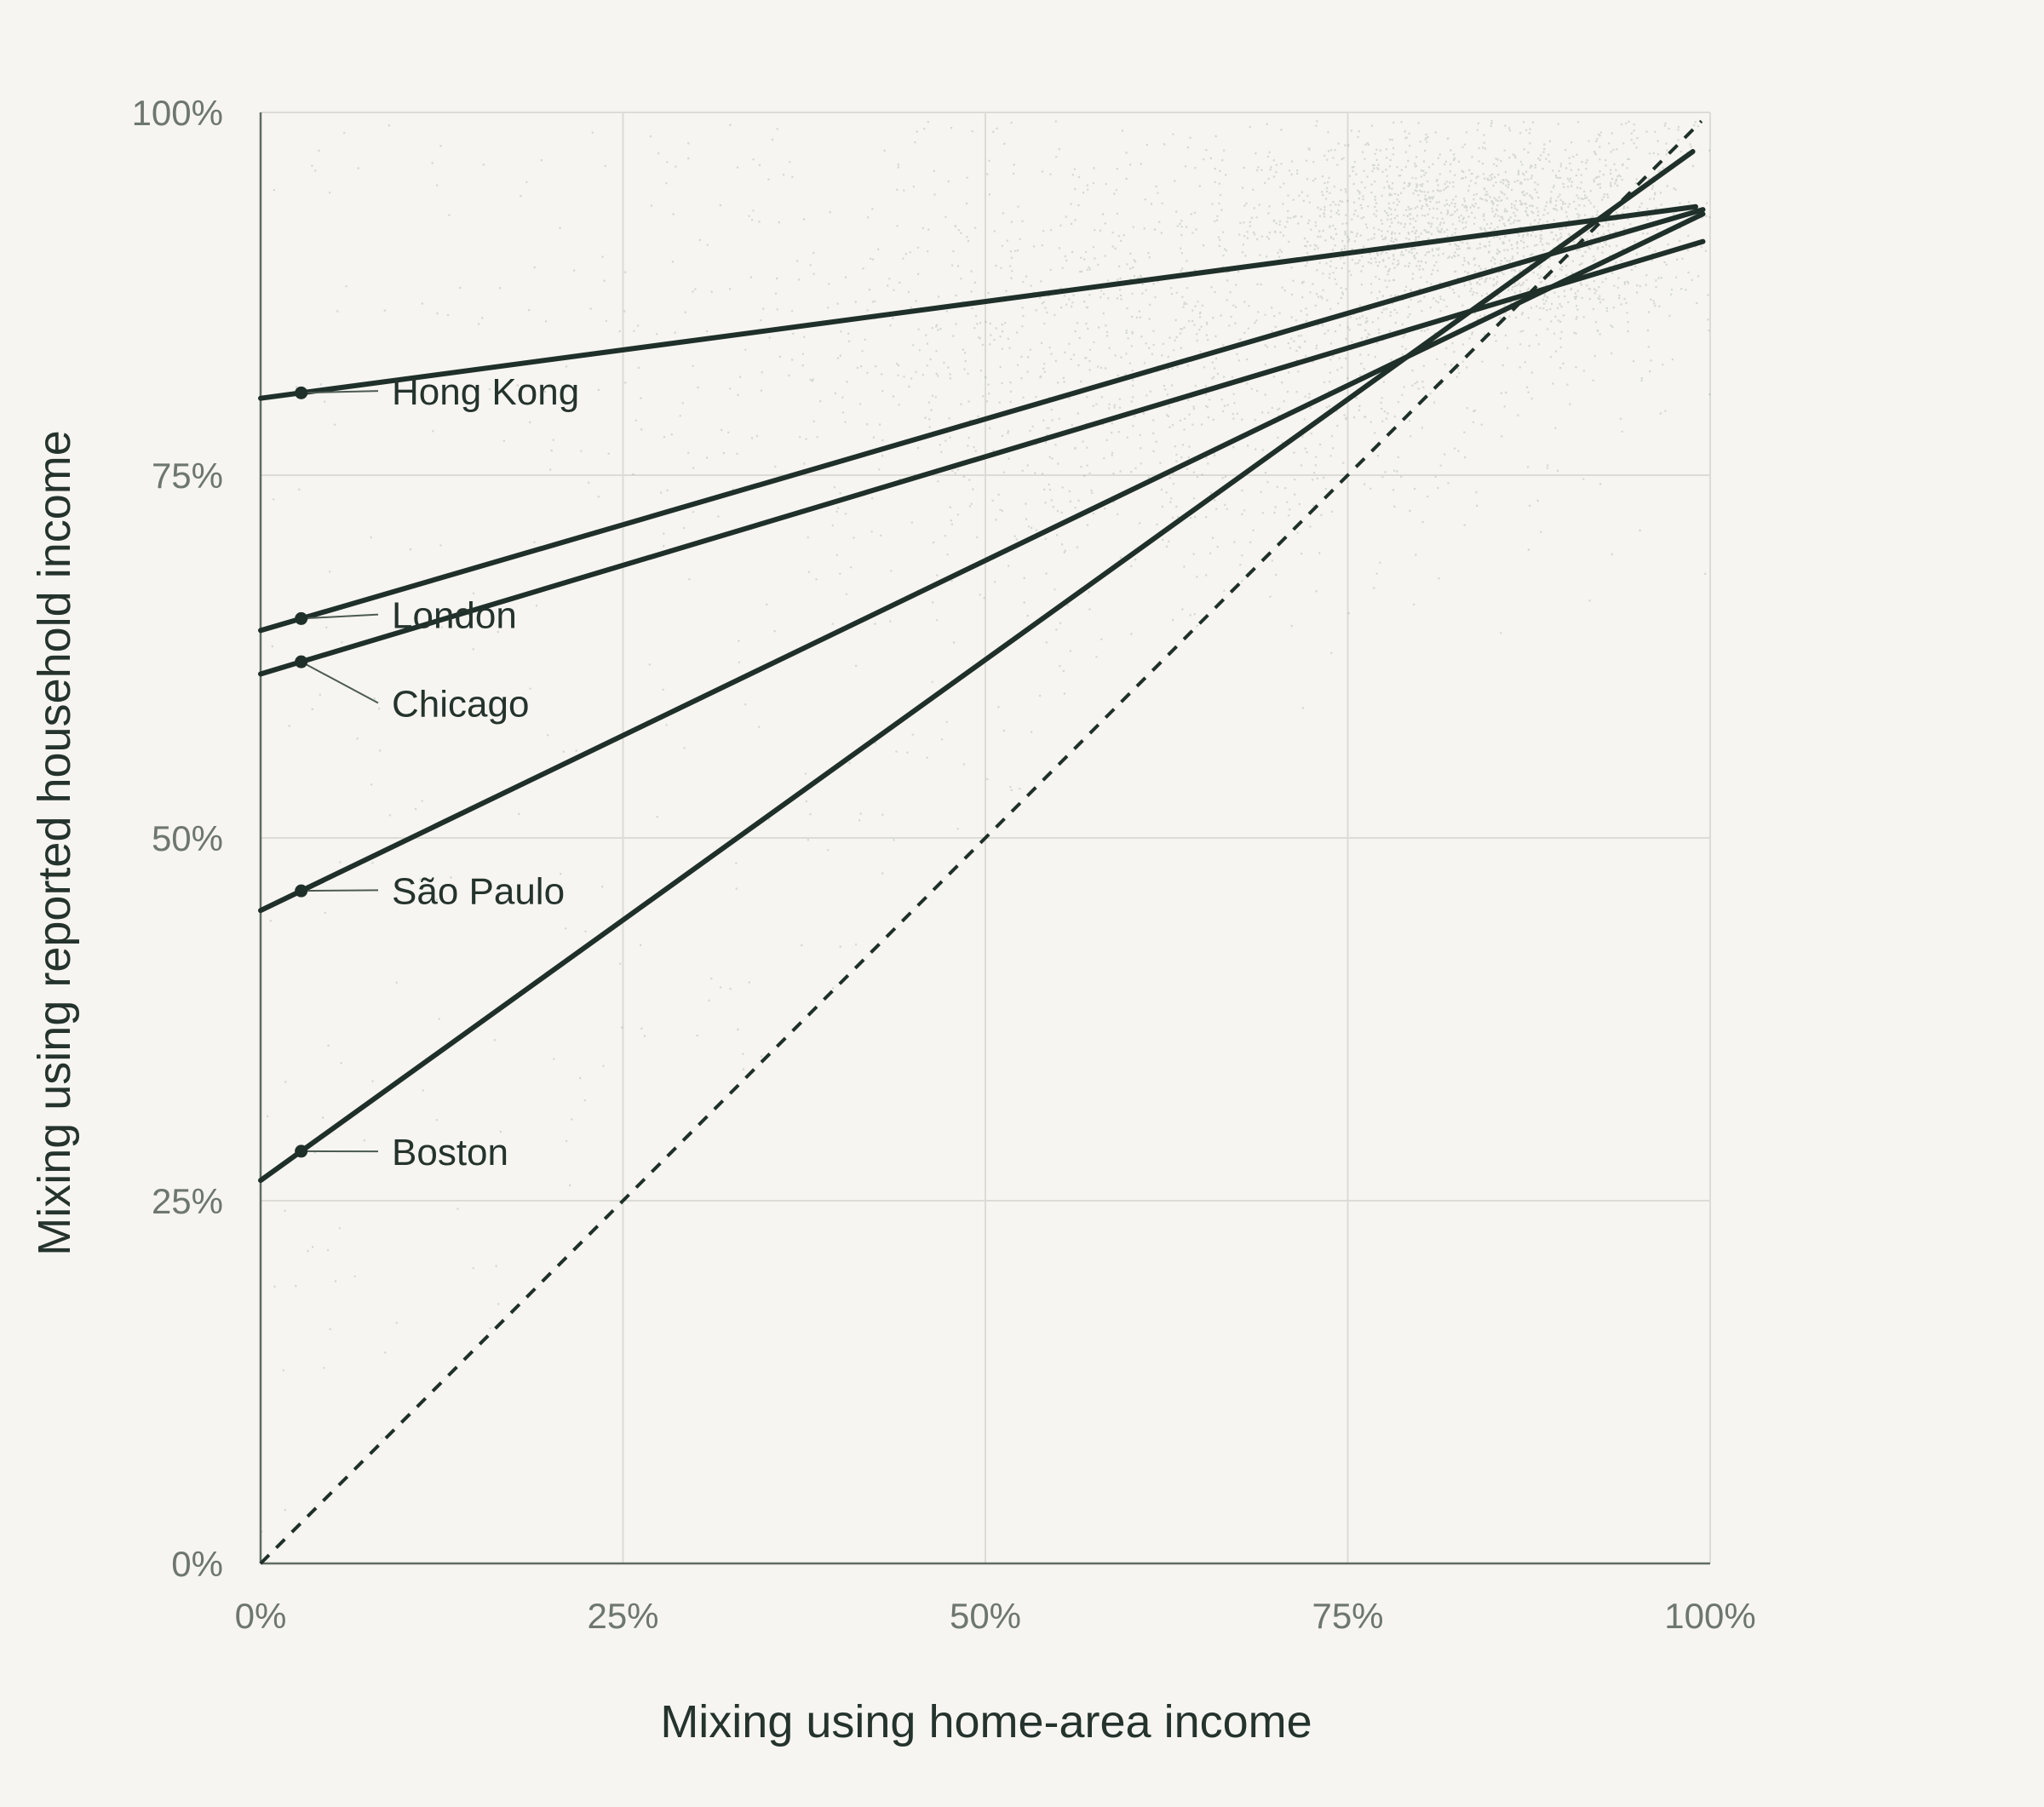  I want to click on marker-boston, so click(301, 1151).